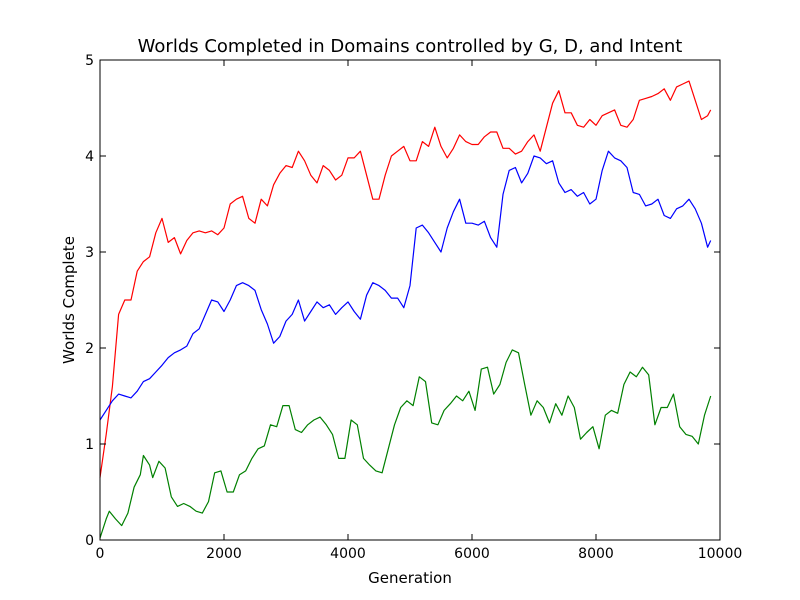  What do you see at coordinates (472, 554) in the screenshot?
I see `x-tick-label: 6000` at bounding box center [472, 554].